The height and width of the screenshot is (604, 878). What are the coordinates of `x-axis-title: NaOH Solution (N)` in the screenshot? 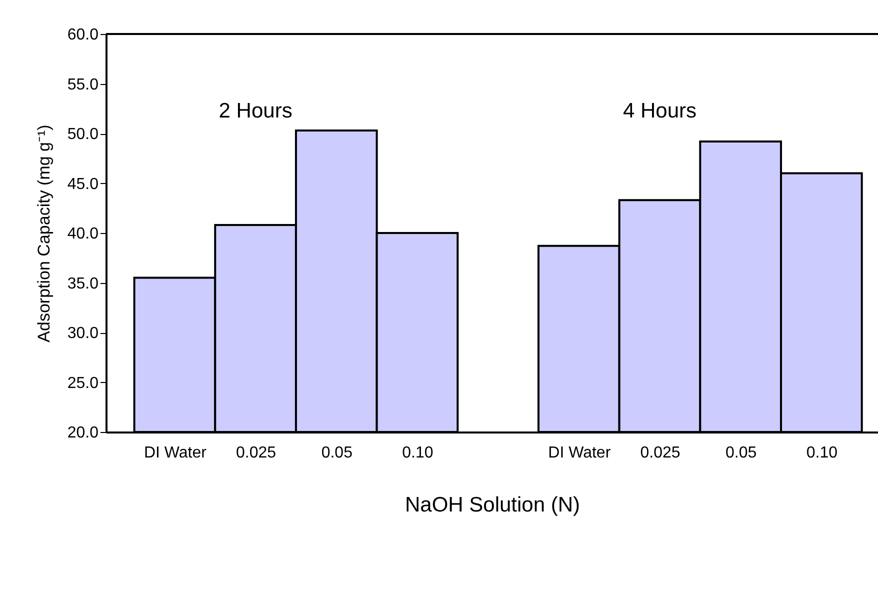 It's located at (492, 505).